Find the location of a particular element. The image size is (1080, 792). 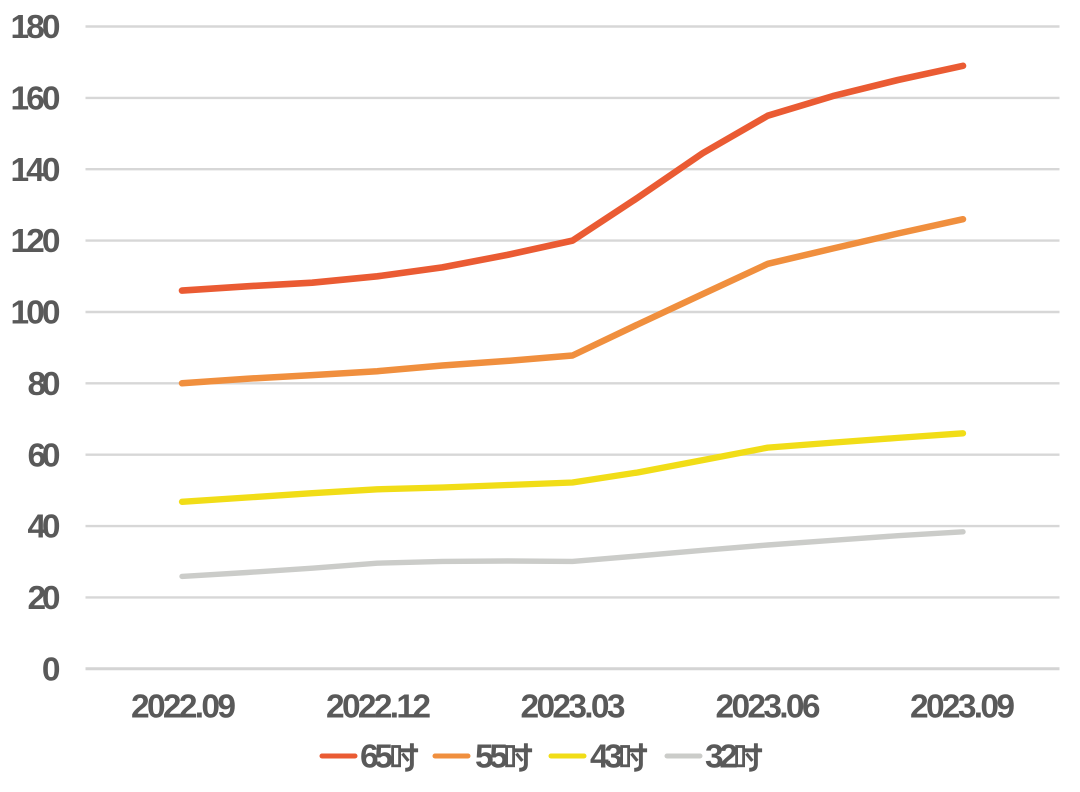

svg-text: 80 is located at coordinates (44, 384).